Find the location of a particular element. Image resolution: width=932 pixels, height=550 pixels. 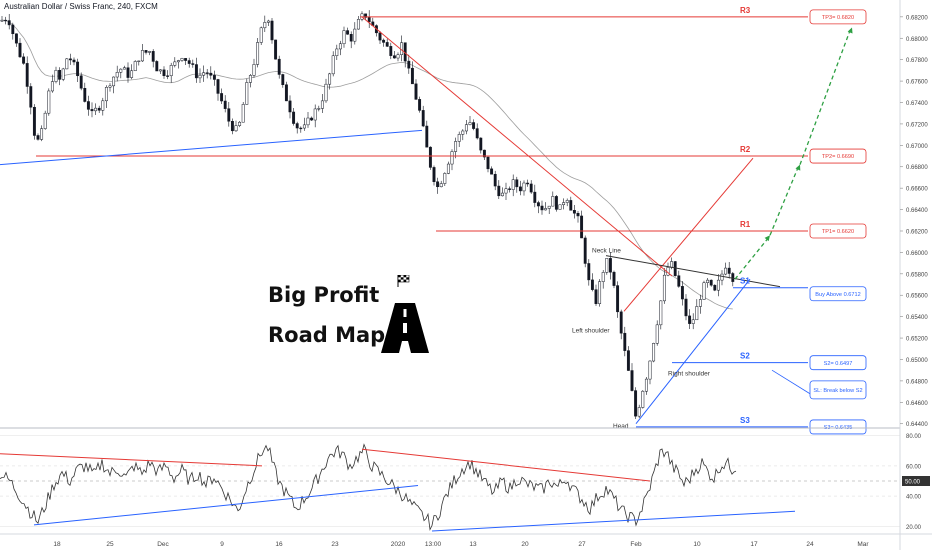

sl-connector is located at coordinates (791, 382).